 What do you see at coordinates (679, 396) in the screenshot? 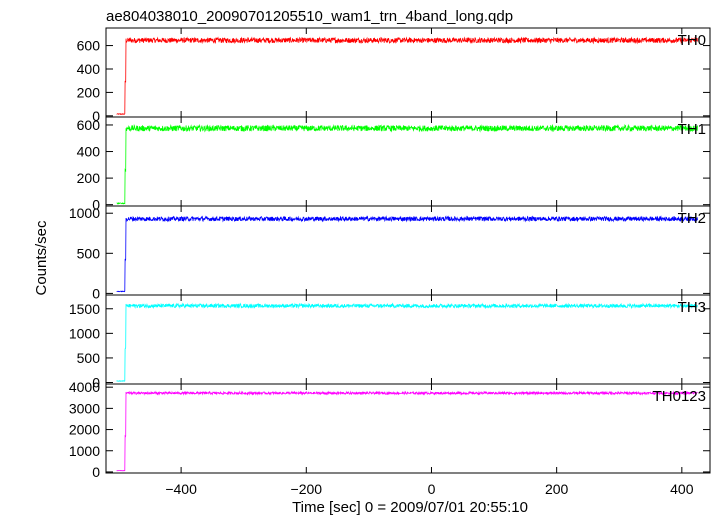
I see `series-label: TH0123` at bounding box center [679, 396].